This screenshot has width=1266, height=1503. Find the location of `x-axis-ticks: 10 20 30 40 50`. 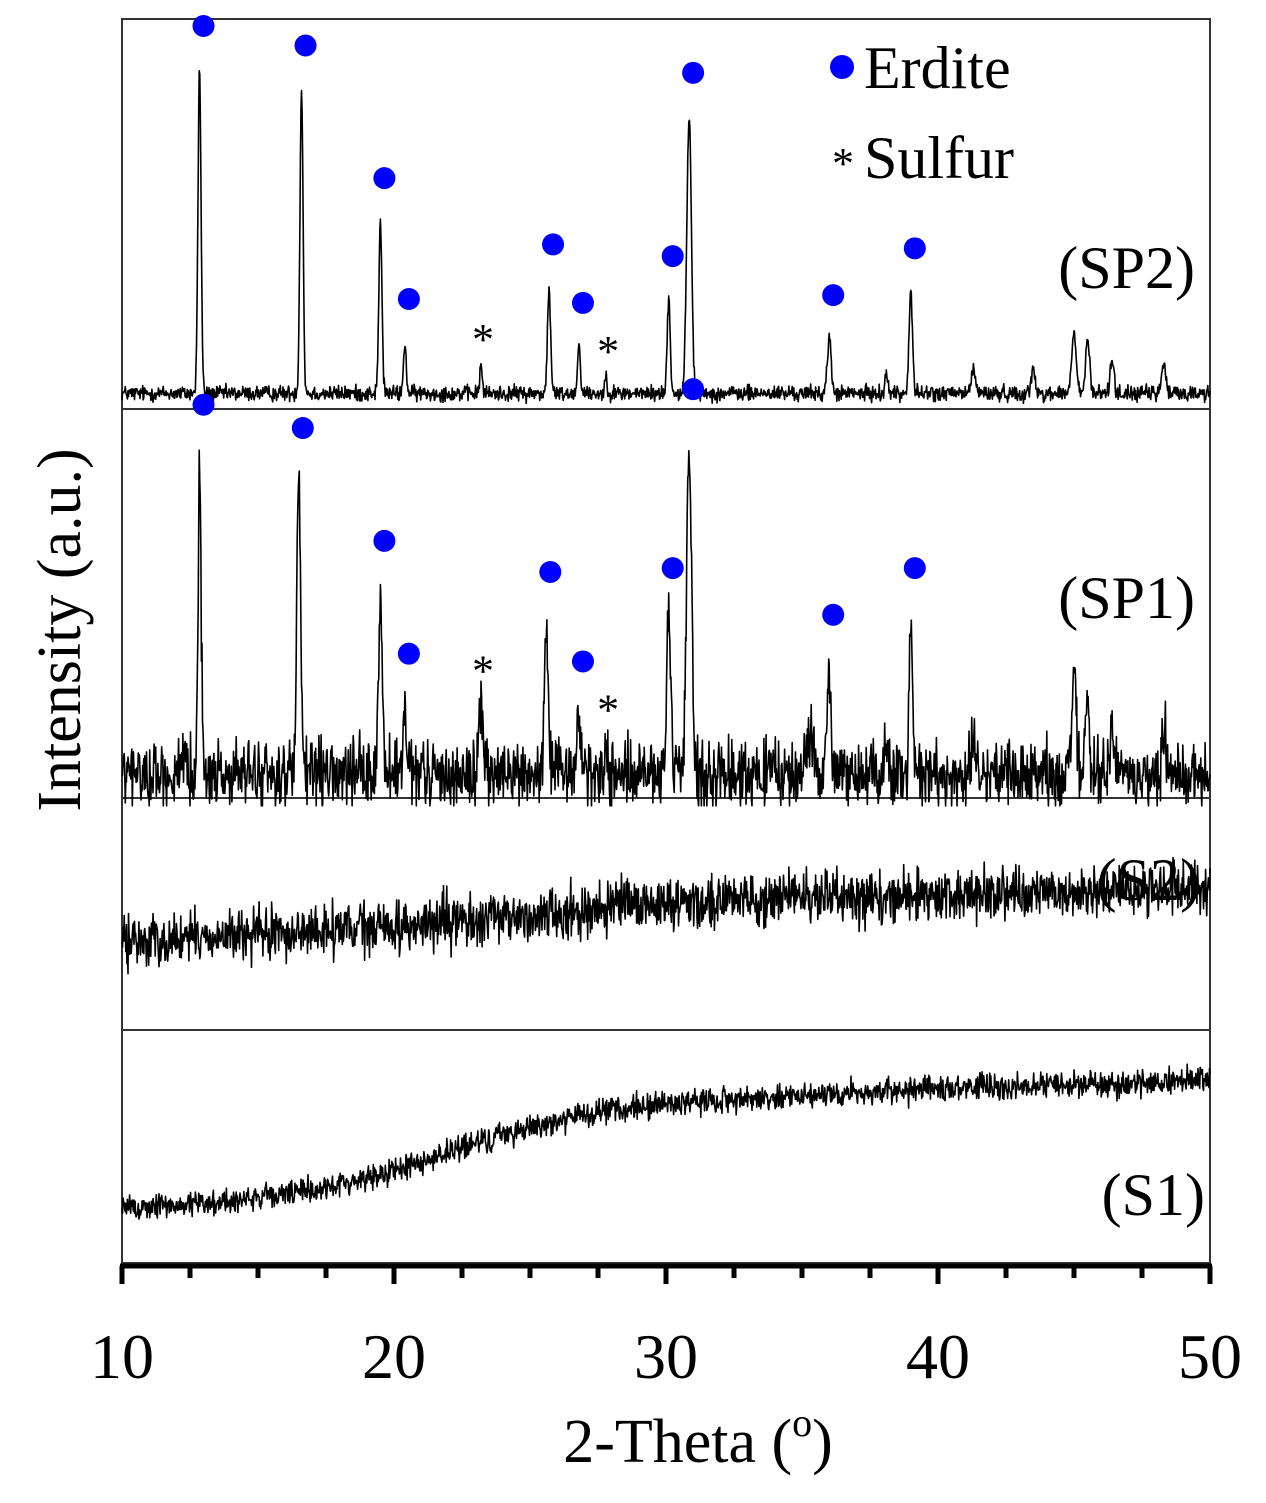

x-axis-ticks: 10 20 30 40 50 is located at coordinates (666, 1329).